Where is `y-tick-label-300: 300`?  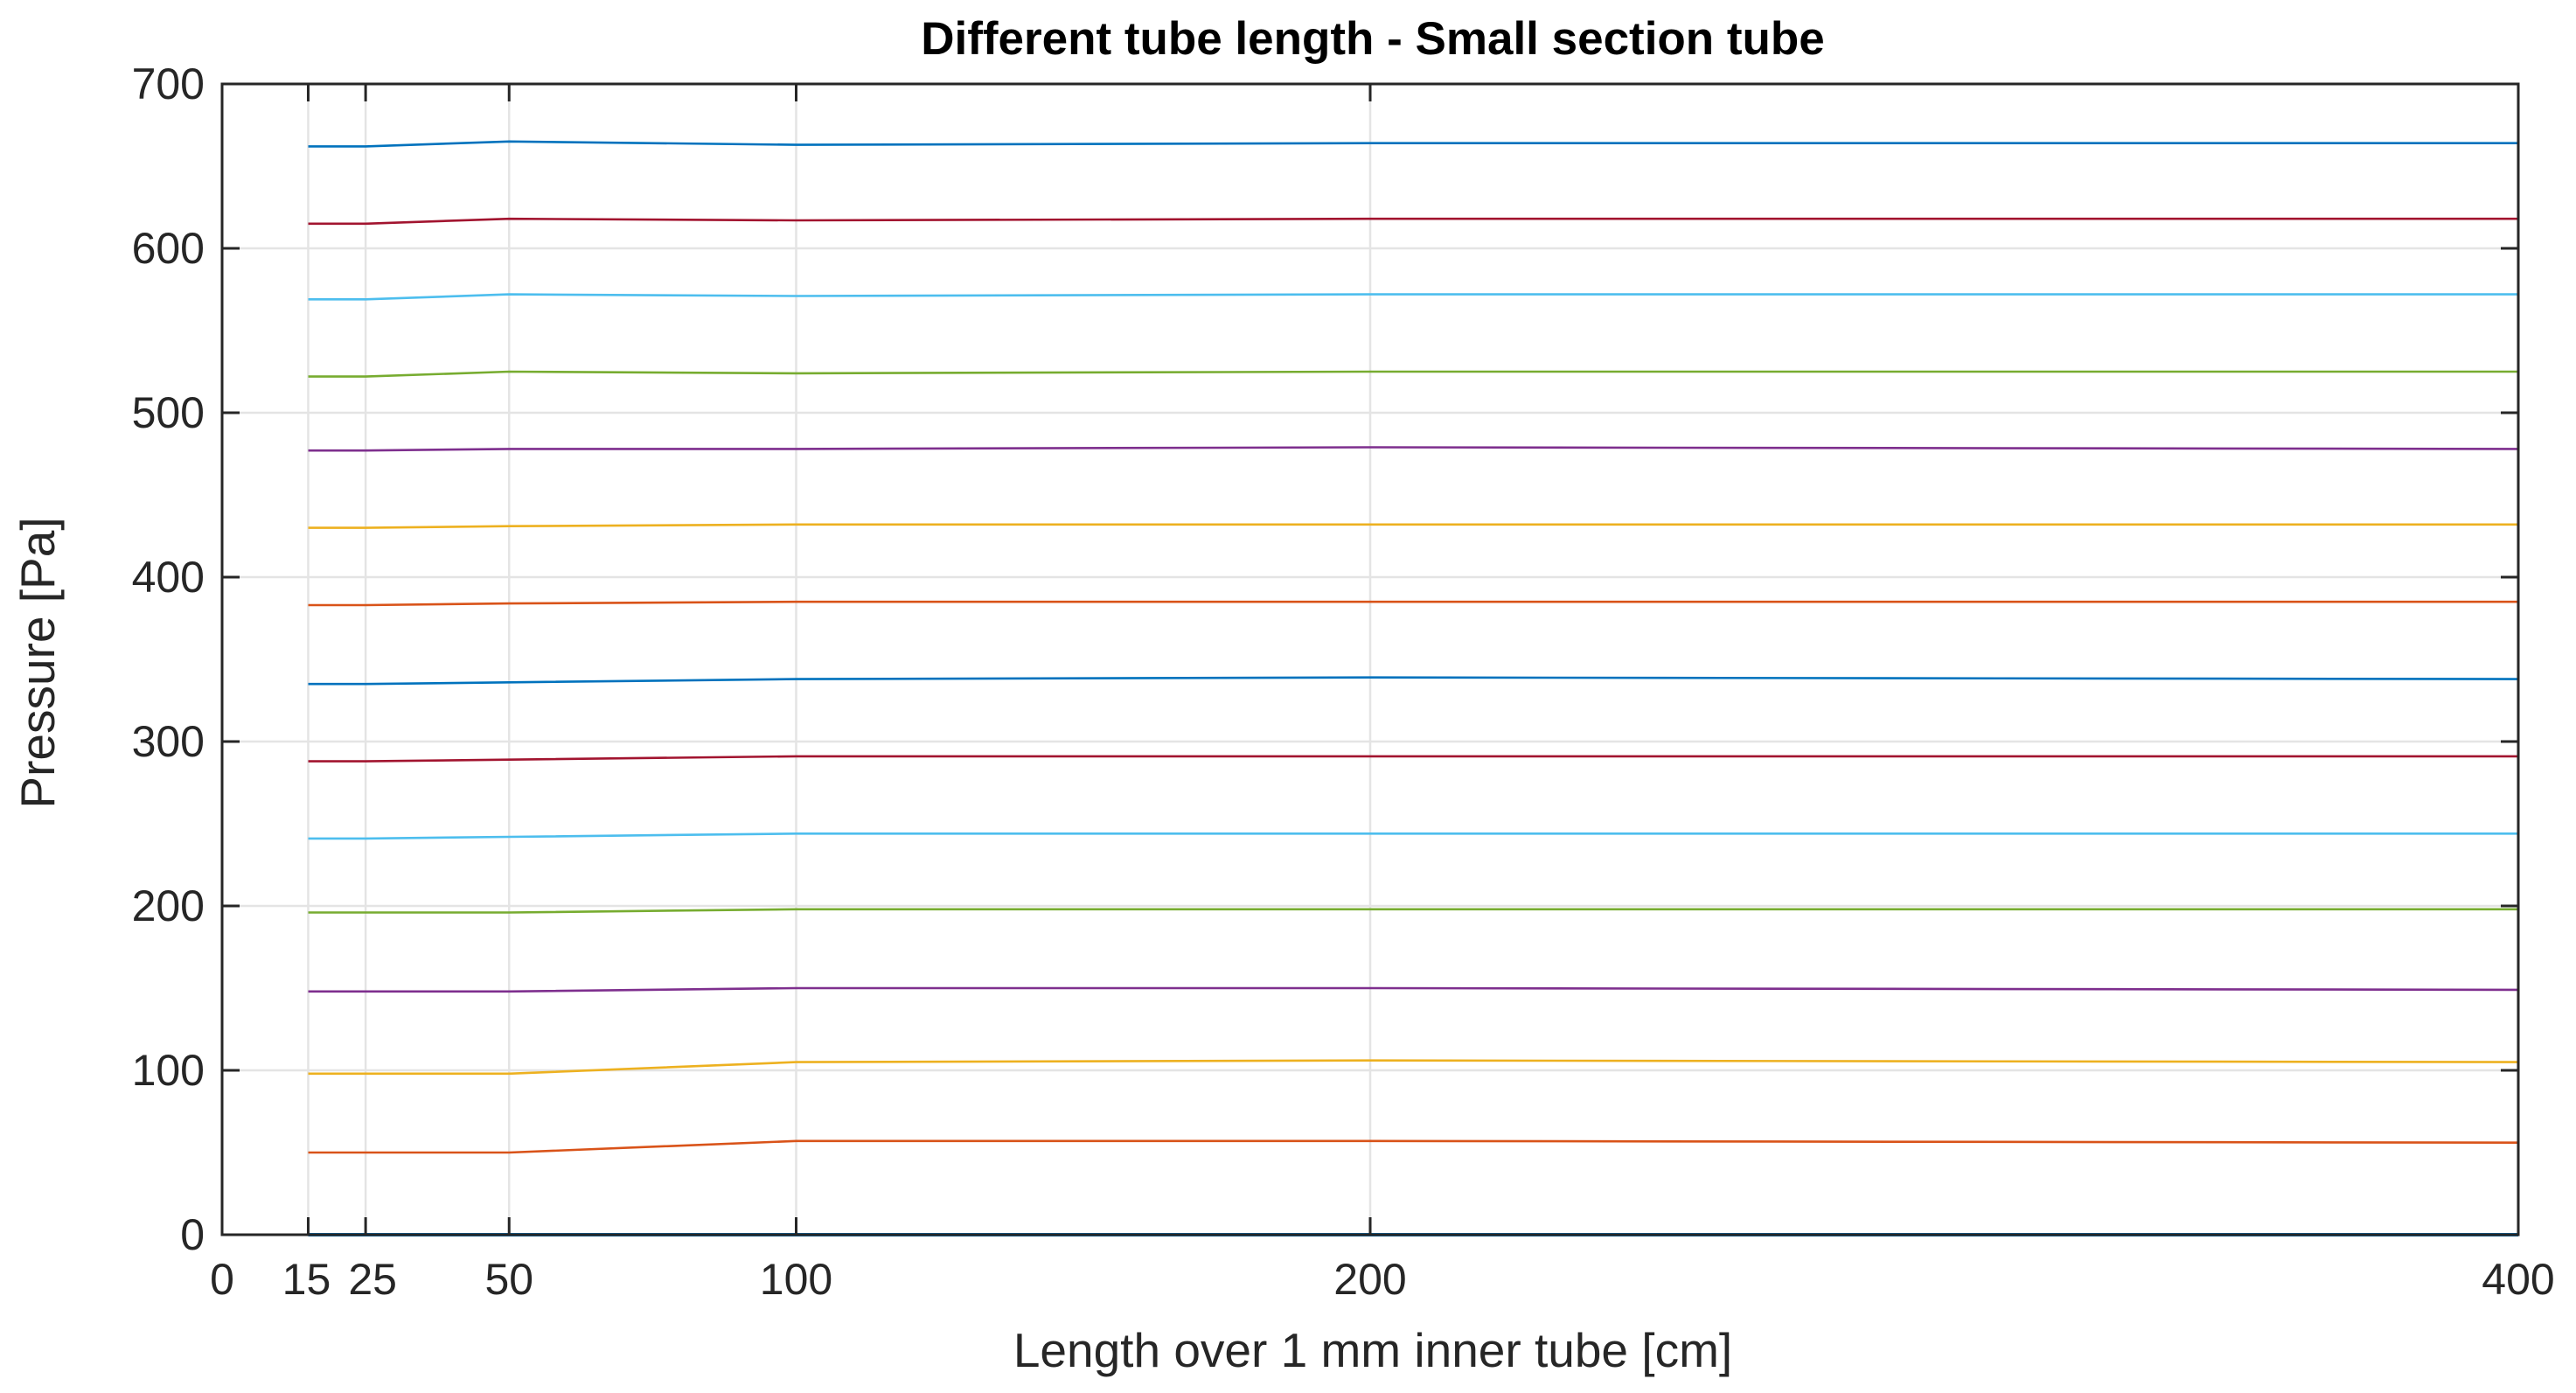 y-tick-label-300: 300 is located at coordinates (168, 742).